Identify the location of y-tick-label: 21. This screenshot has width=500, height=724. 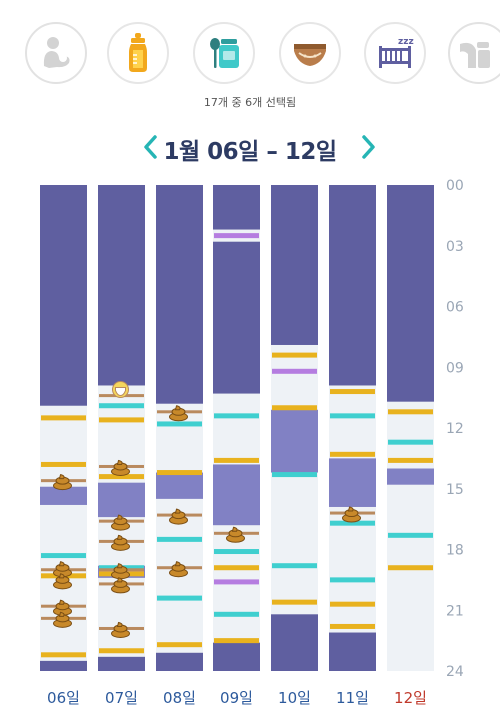
(455, 611).